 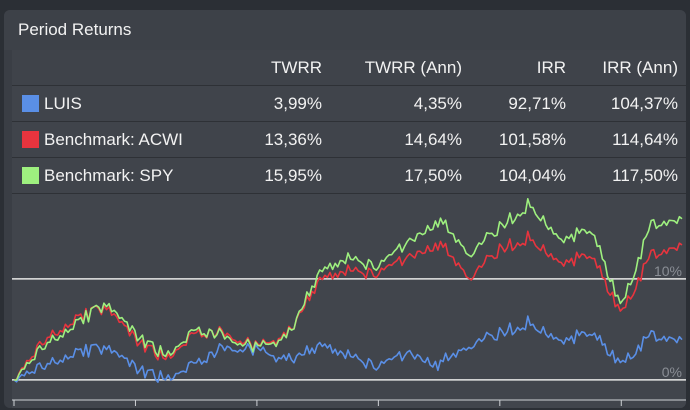 What do you see at coordinates (297, 103) in the screenshot?
I see `row-twrr: 3,99%` at bounding box center [297, 103].